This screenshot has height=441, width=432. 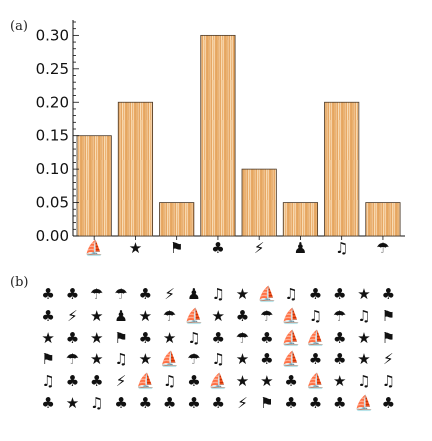 I want to click on symbol-row: ♣ ♣ ☂ ☂ ♣ ⚡ ♟ ♫ ★ ⛵ ♫ ♣ ♣ ★ ♣, so click(x=226, y=295).